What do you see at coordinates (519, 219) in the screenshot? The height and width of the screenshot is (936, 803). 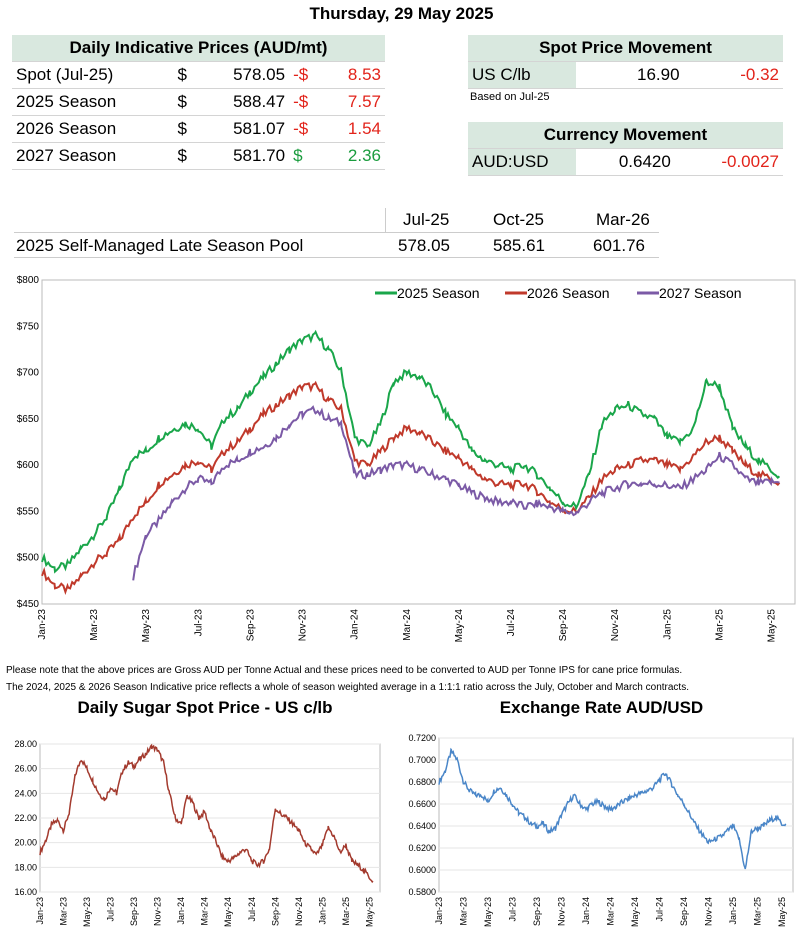 I see `pool-header-1: Oct-25` at bounding box center [519, 219].